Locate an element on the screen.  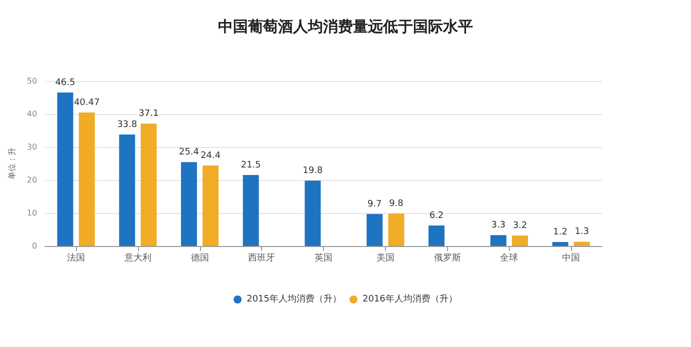
data-label: 46.5 is located at coordinates (65, 83).